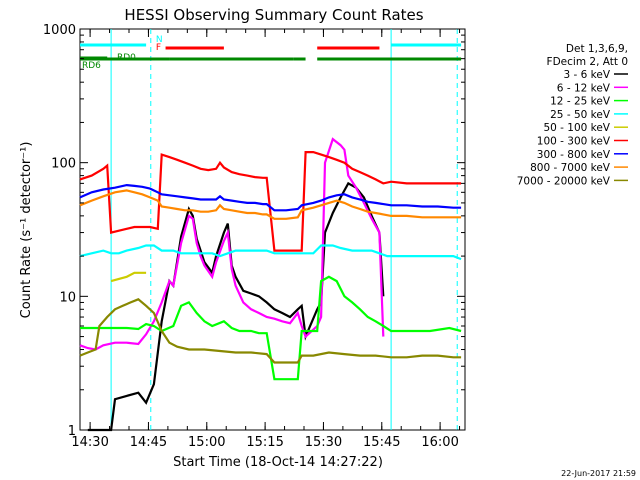 This screenshot has width=640, height=480. What do you see at coordinates (439, 442) in the screenshot?
I see `x-tick-label-6: 16:00` at bounding box center [439, 442].